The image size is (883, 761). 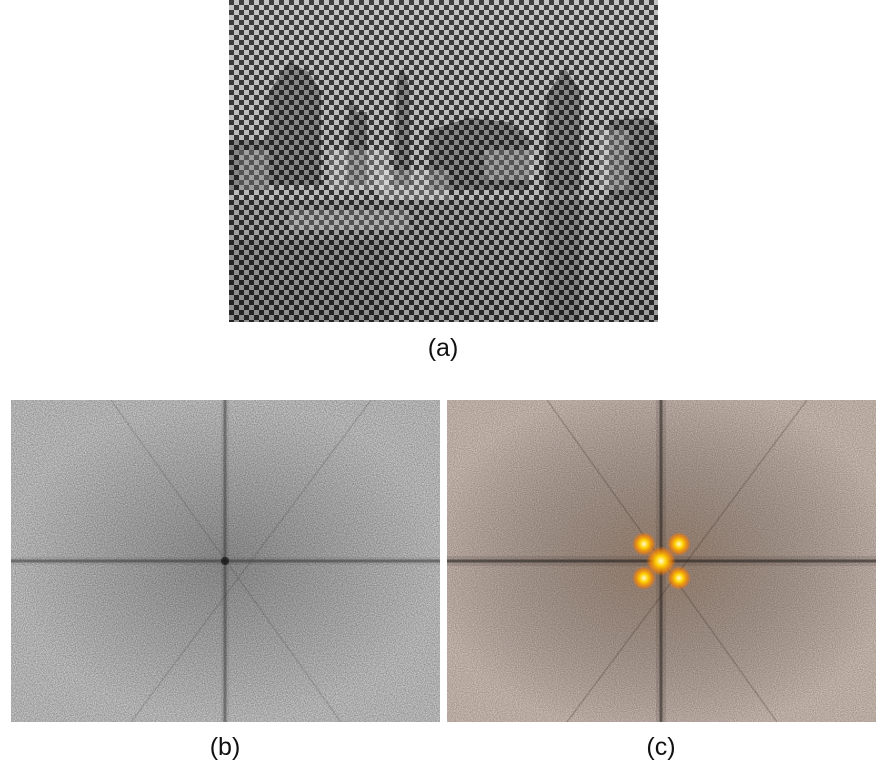 What do you see at coordinates (443, 261) in the screenshot?
I see `water-area` at bounding box center [443, 261].